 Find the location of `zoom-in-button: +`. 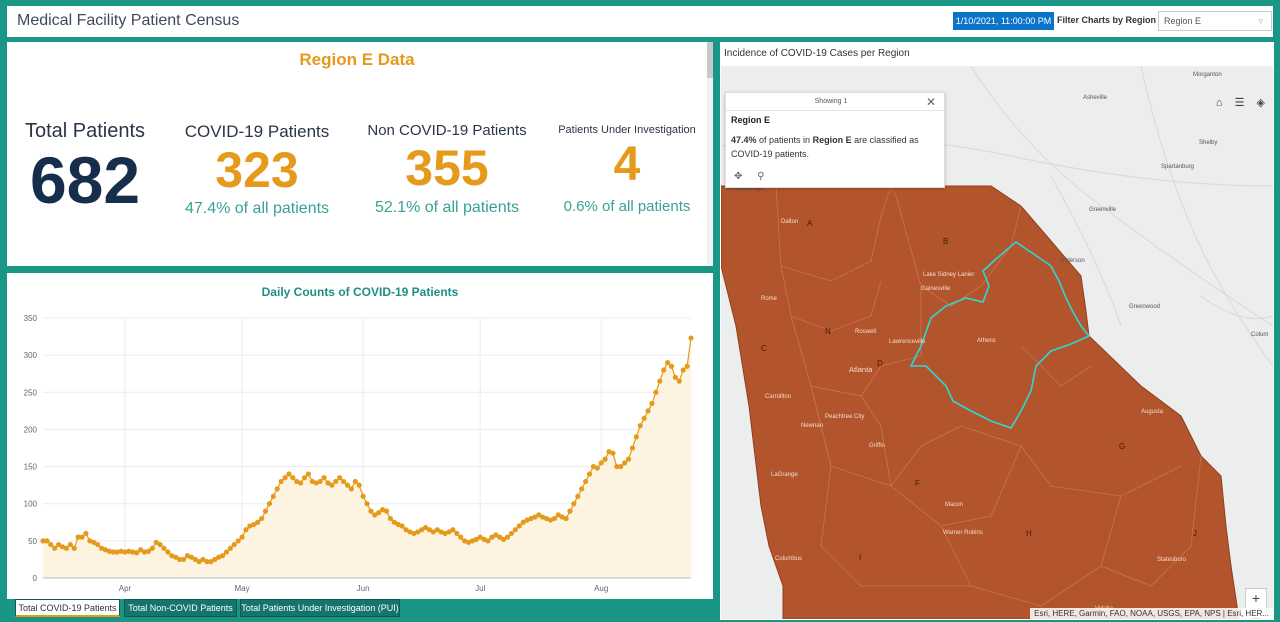

zoom-in-button: + is located at coordinates (1256, 598).